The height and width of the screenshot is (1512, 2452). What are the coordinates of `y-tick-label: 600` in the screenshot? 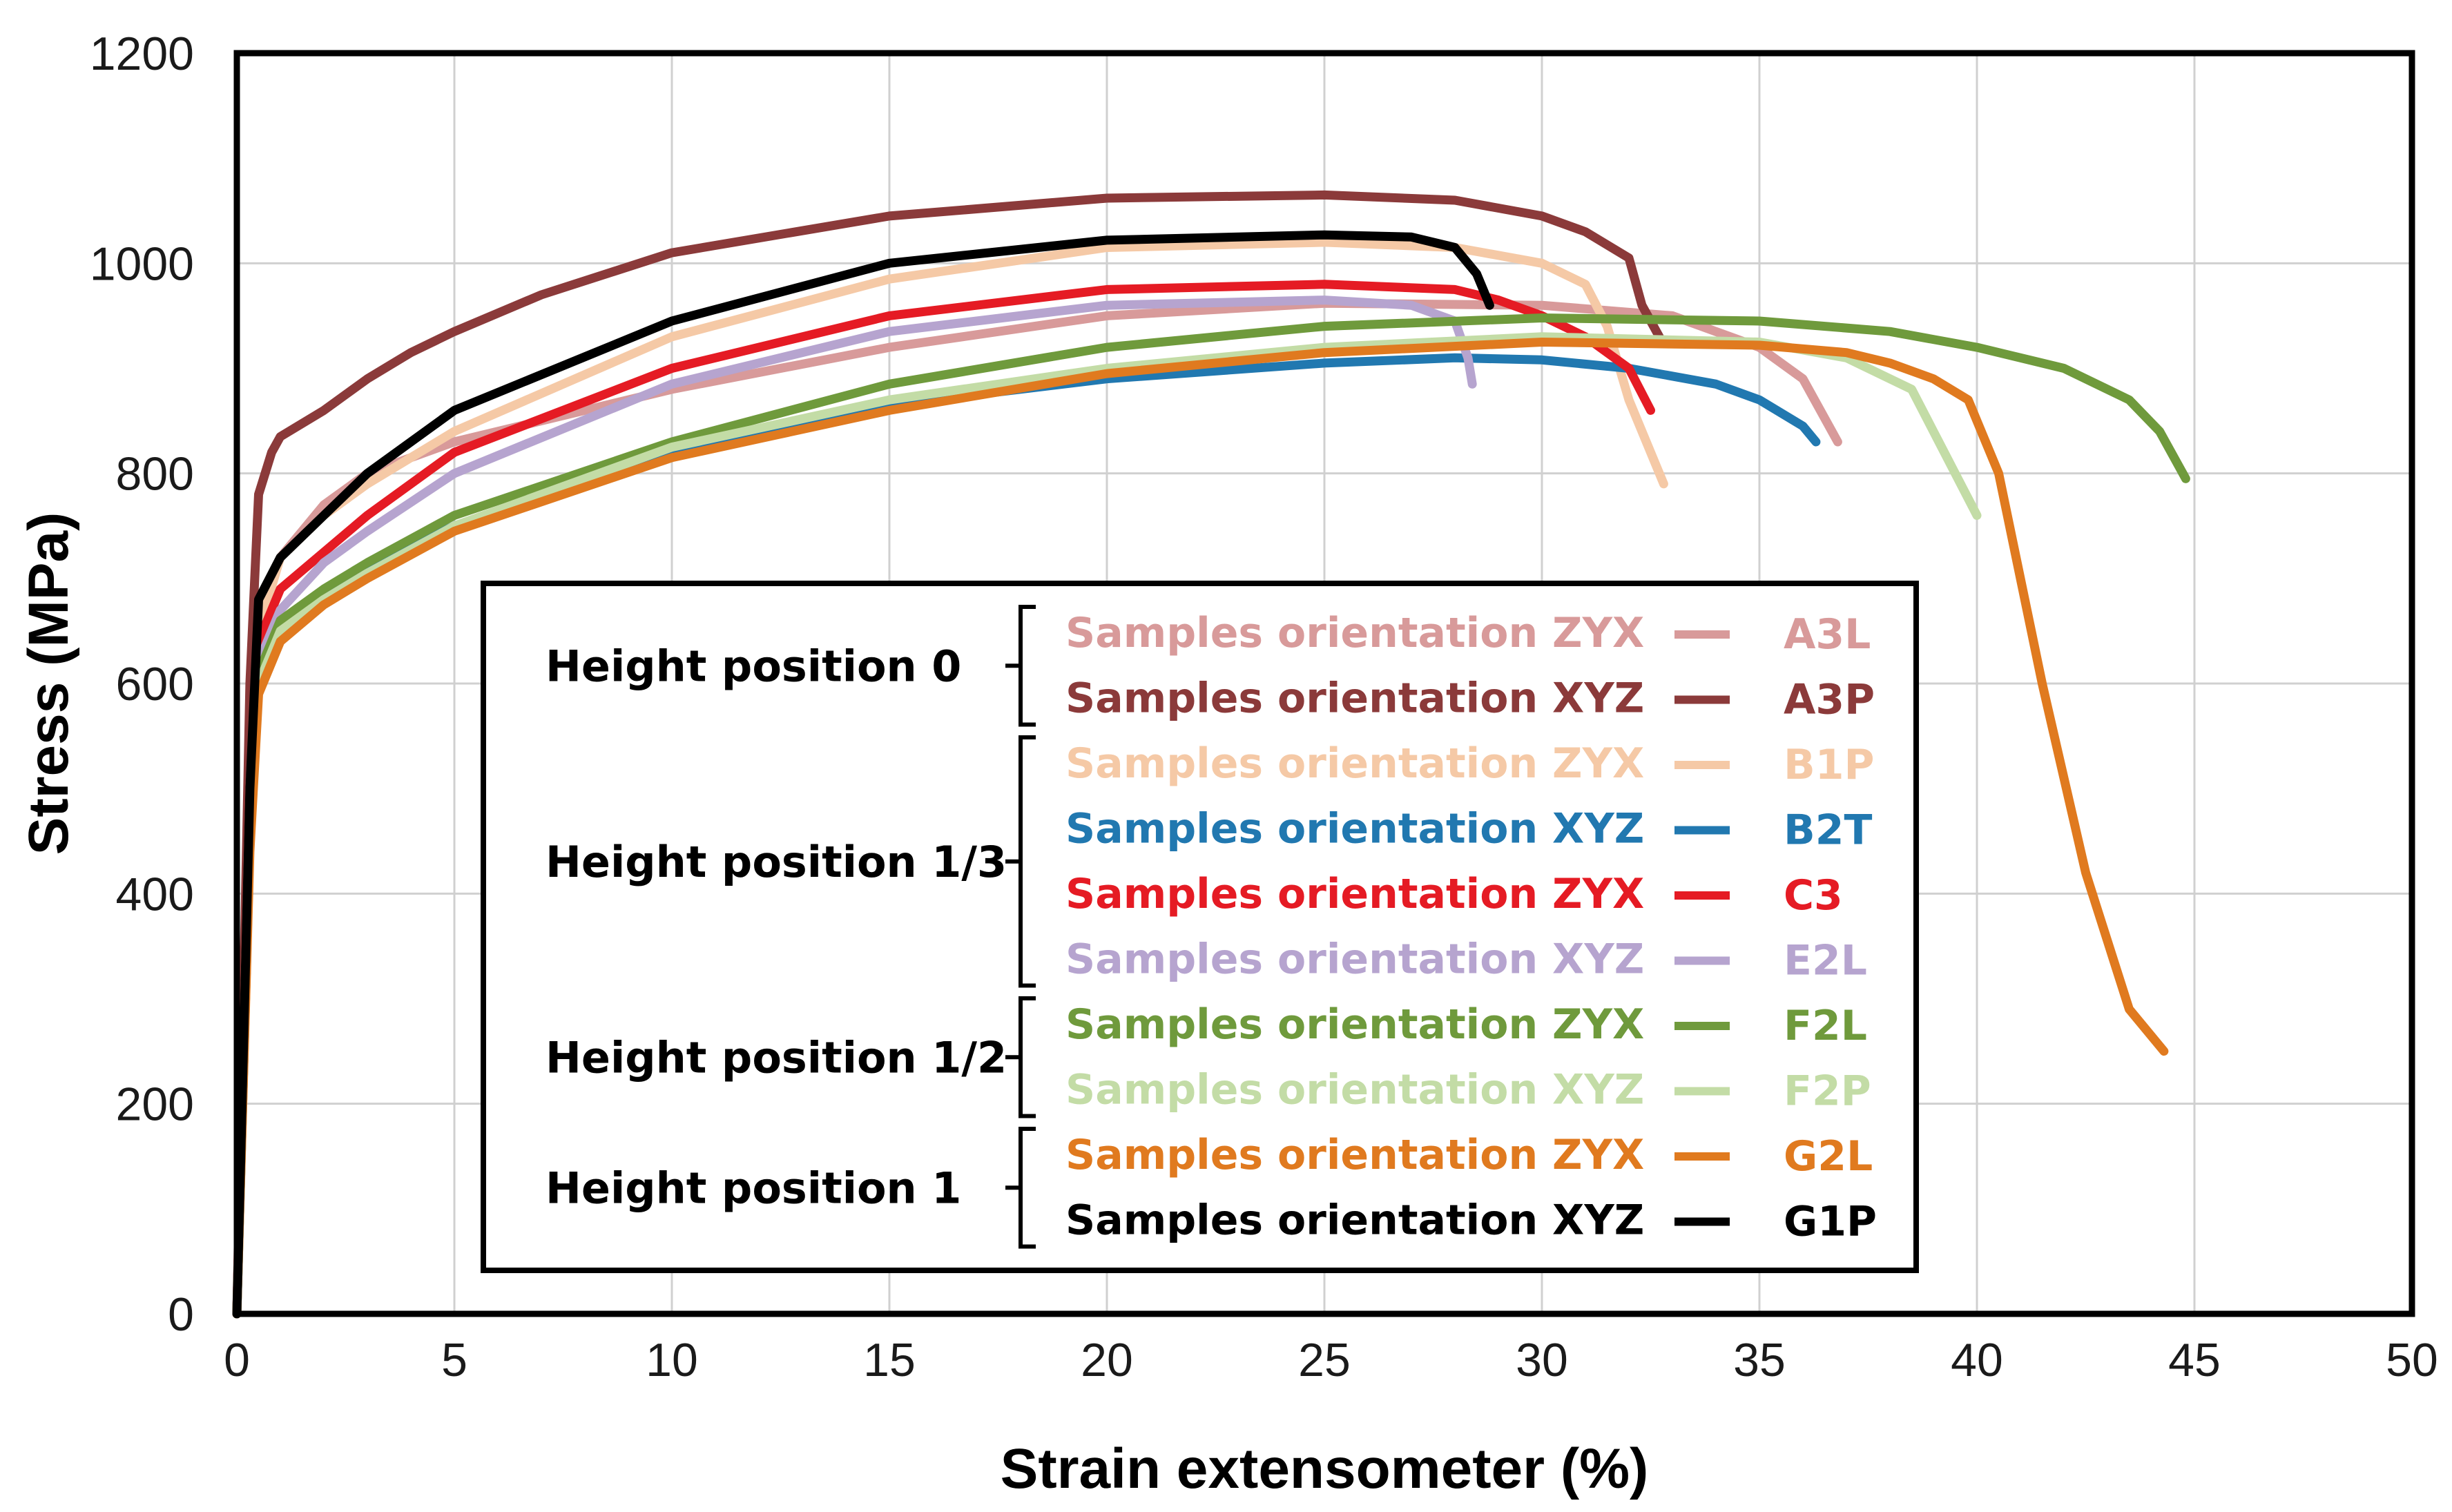 It's located at (155, 684).